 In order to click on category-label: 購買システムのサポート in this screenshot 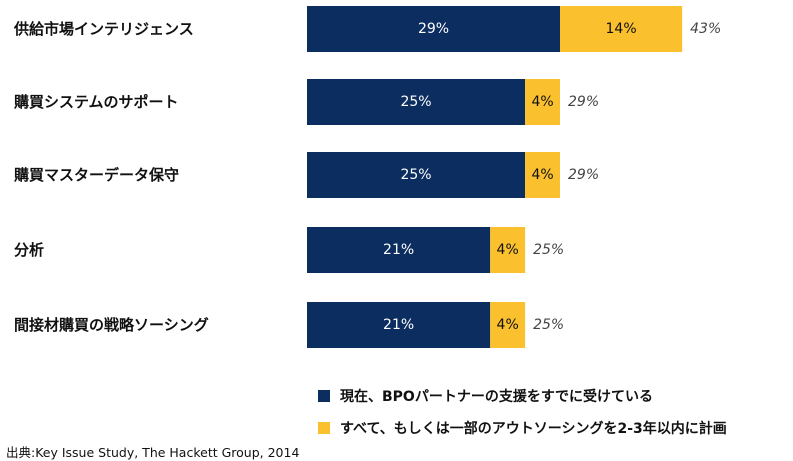, I will do `click(96, 102)`.